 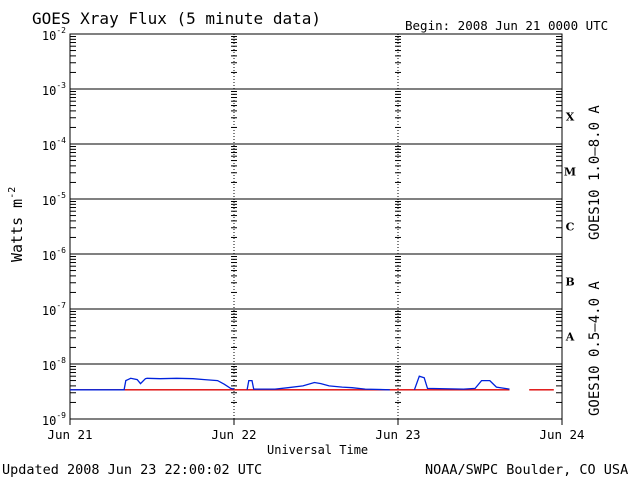 I want to click on source-label: NOAA/SWPC Boulder, CO USA, so click(x=526, y=470).